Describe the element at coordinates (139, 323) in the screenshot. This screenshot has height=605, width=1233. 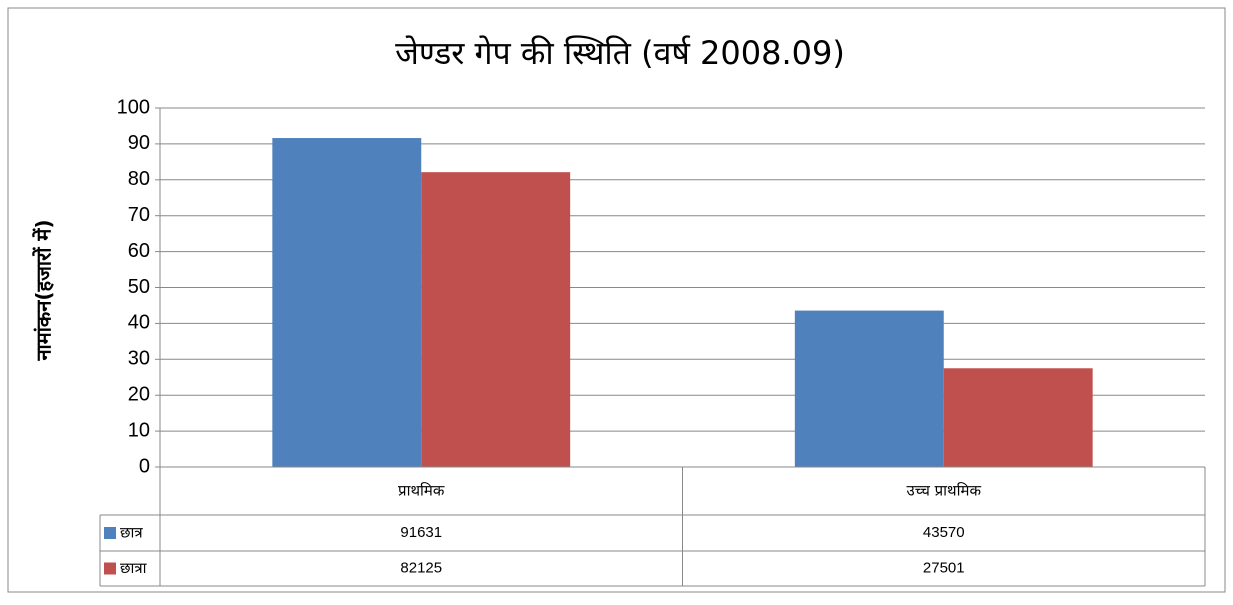
I see `y-tick-label: 40` at that location.